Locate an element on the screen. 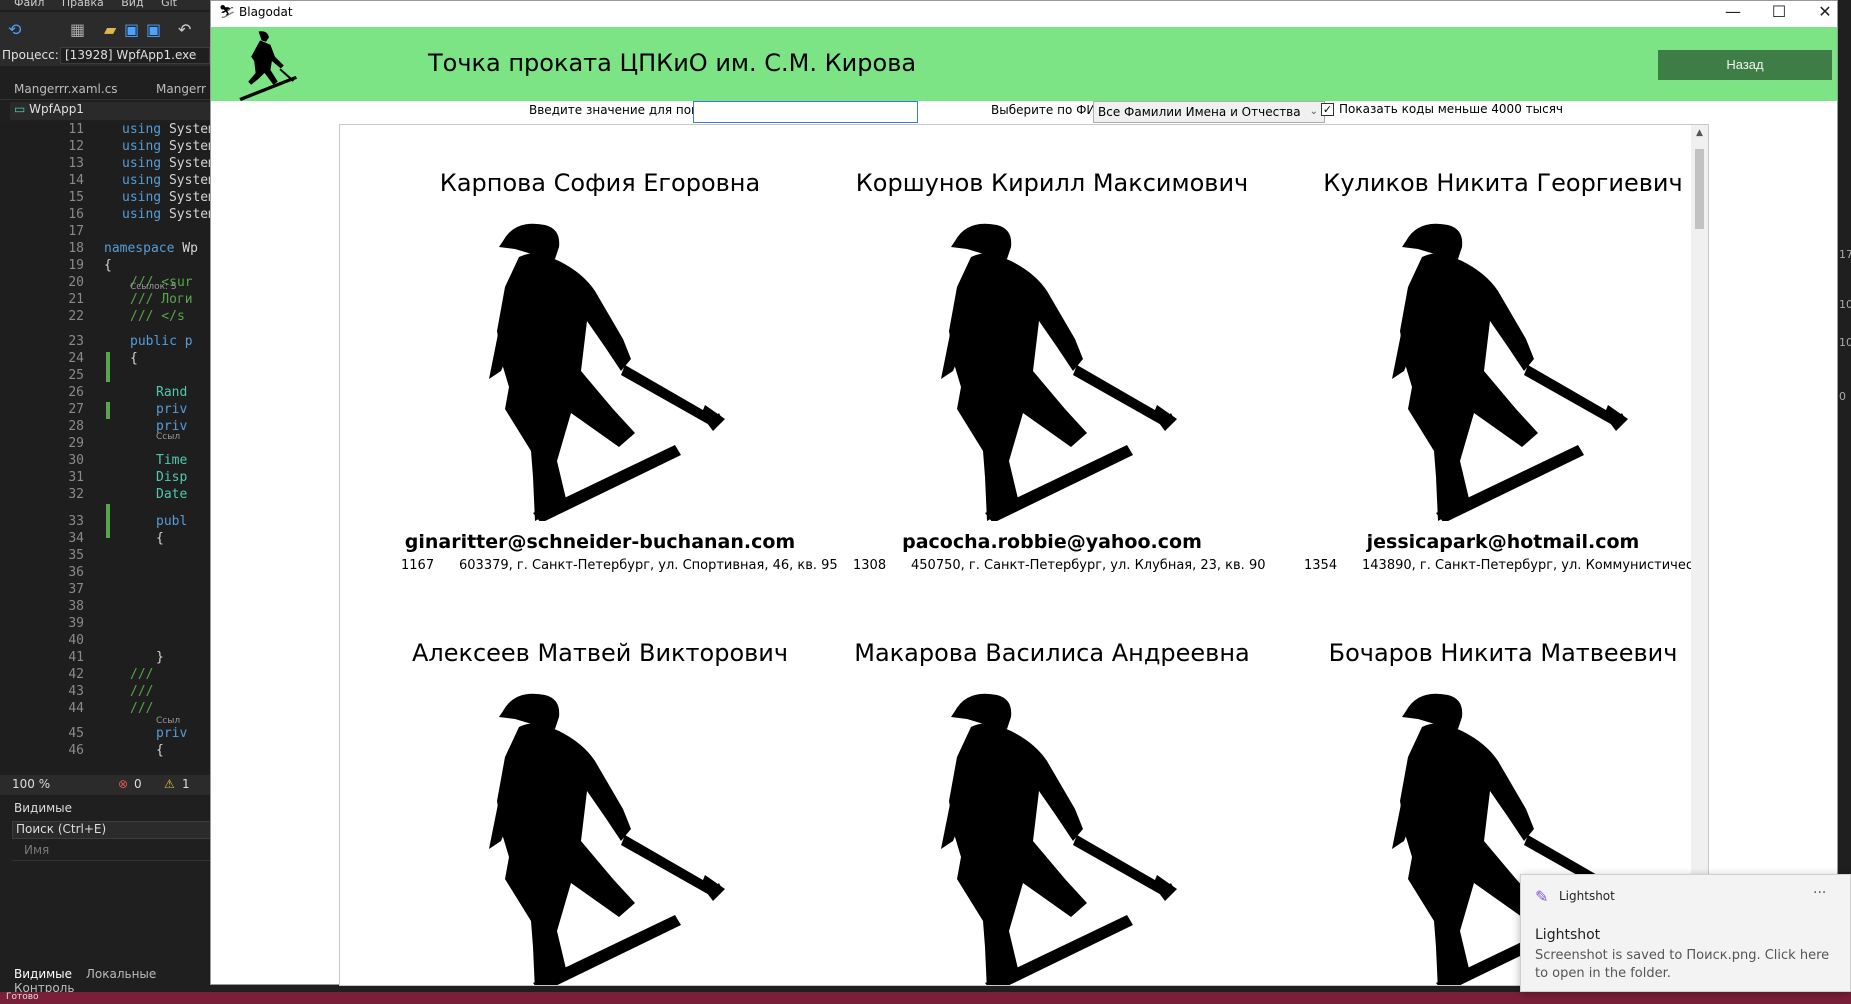 The height and width of the screenshot is (1004, 1851). code-line: 46 { is located at coordinates (106, 751).